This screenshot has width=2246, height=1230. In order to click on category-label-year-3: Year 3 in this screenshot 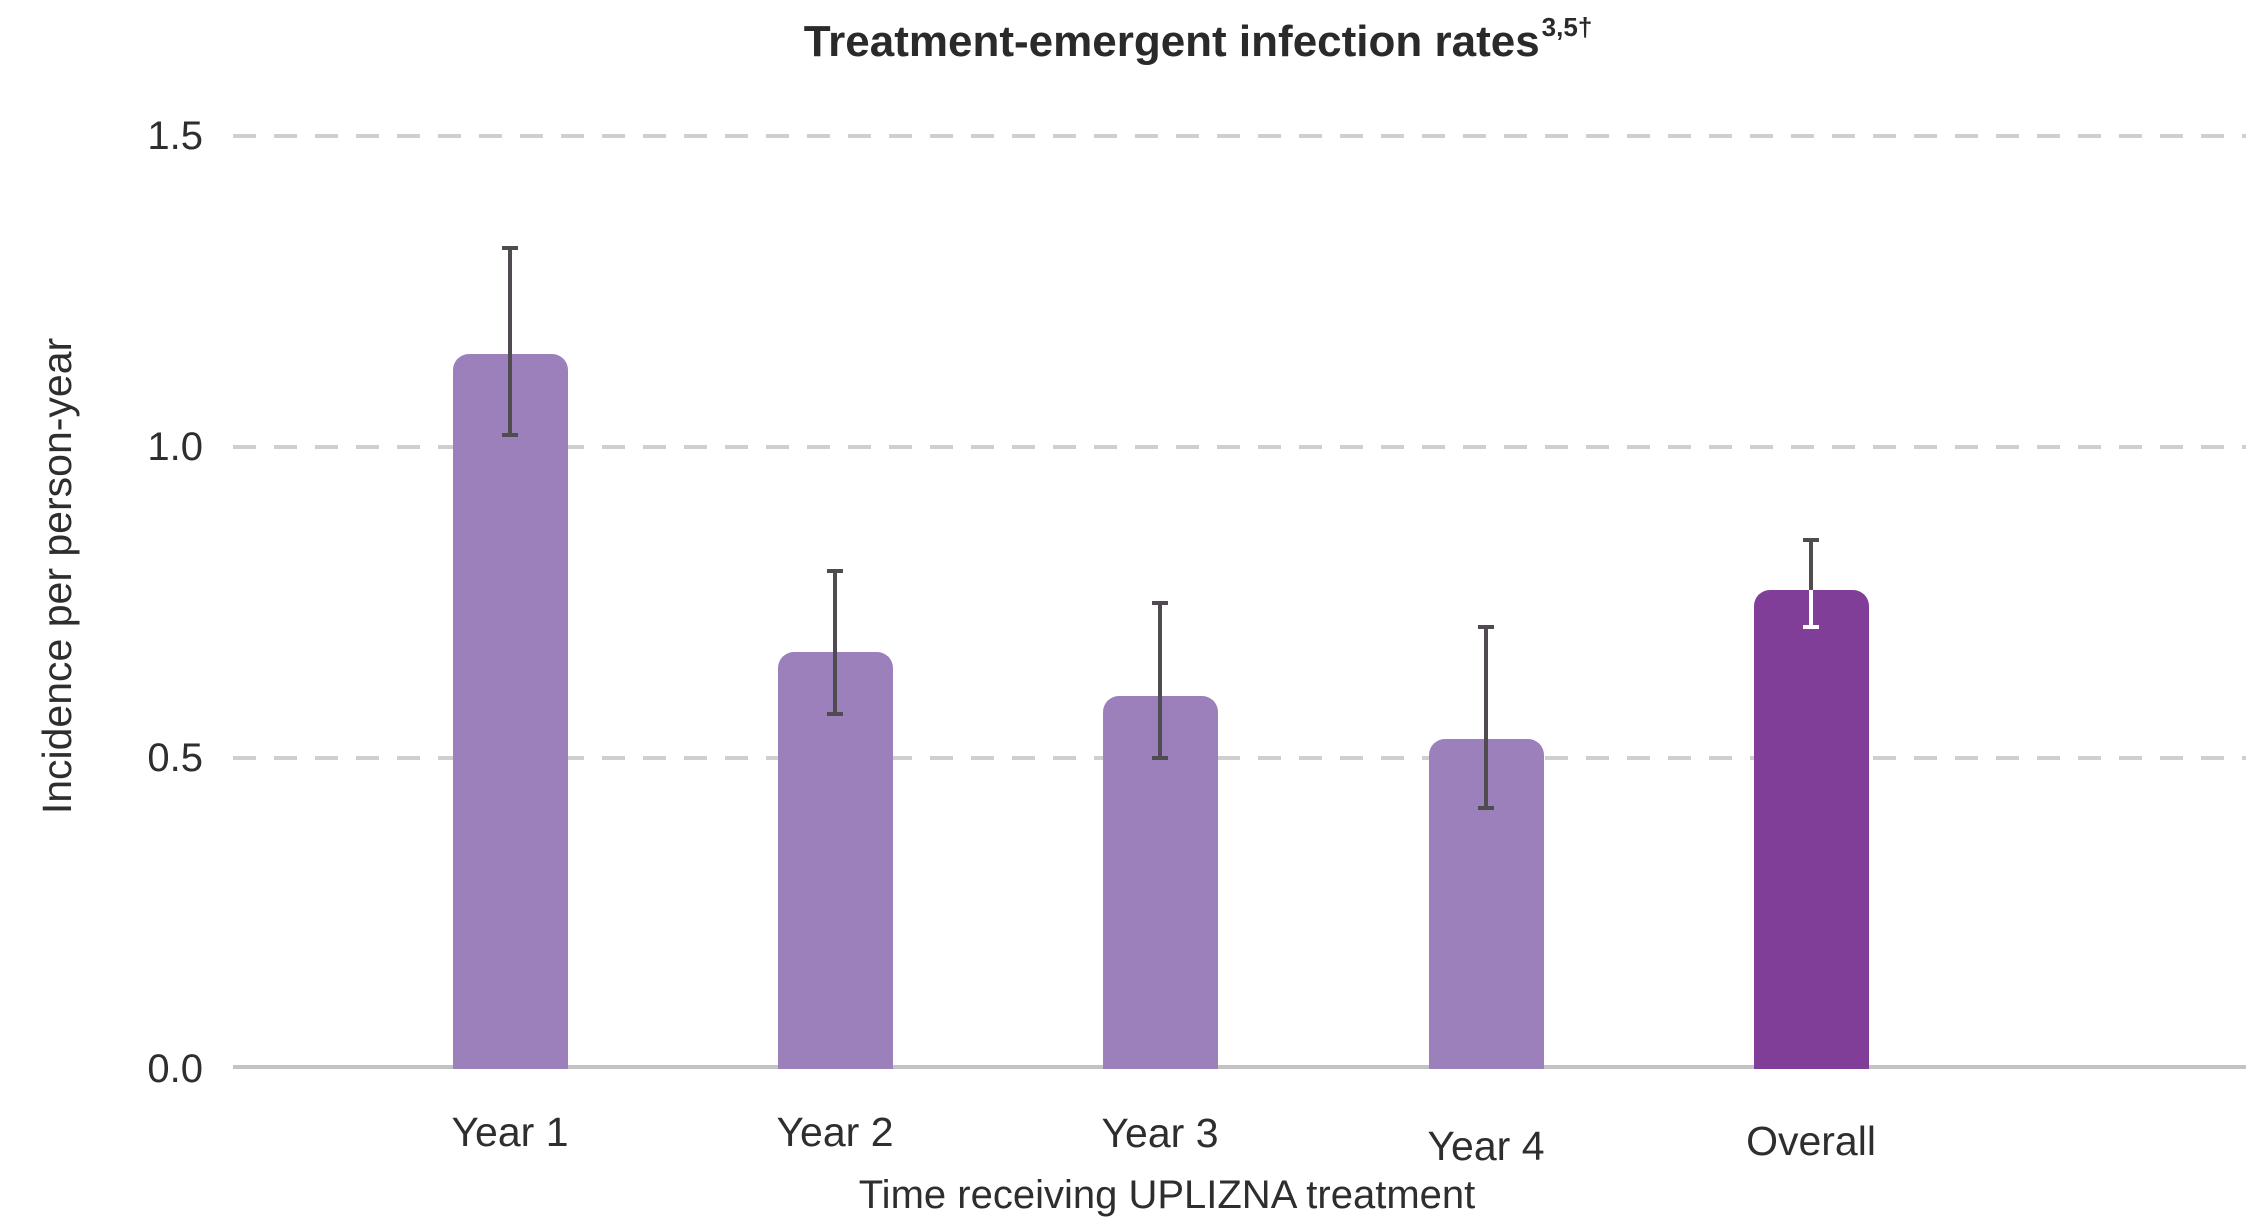, I will do `click(1160, 1133)`.